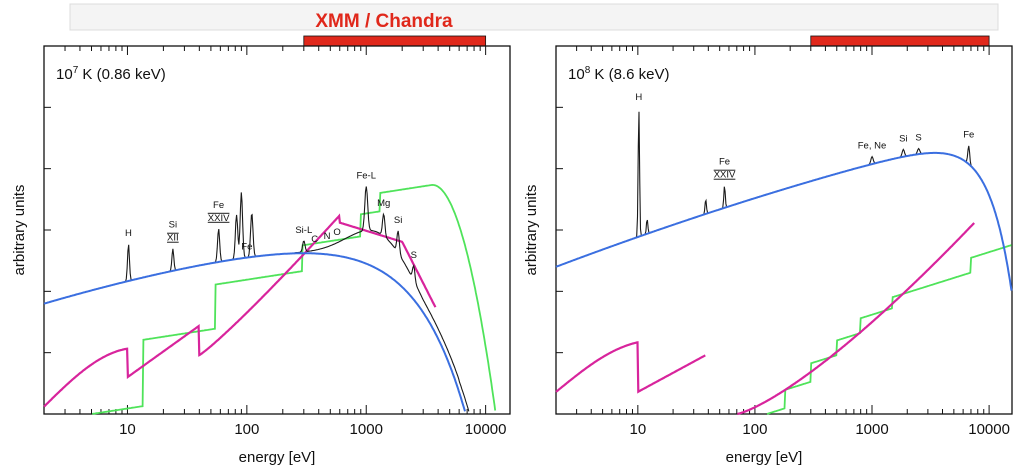 This screenshot has width=1013, height=470. I want to click on panel-temperature-label: 108 K (8.6 keV), so click(618, 74).